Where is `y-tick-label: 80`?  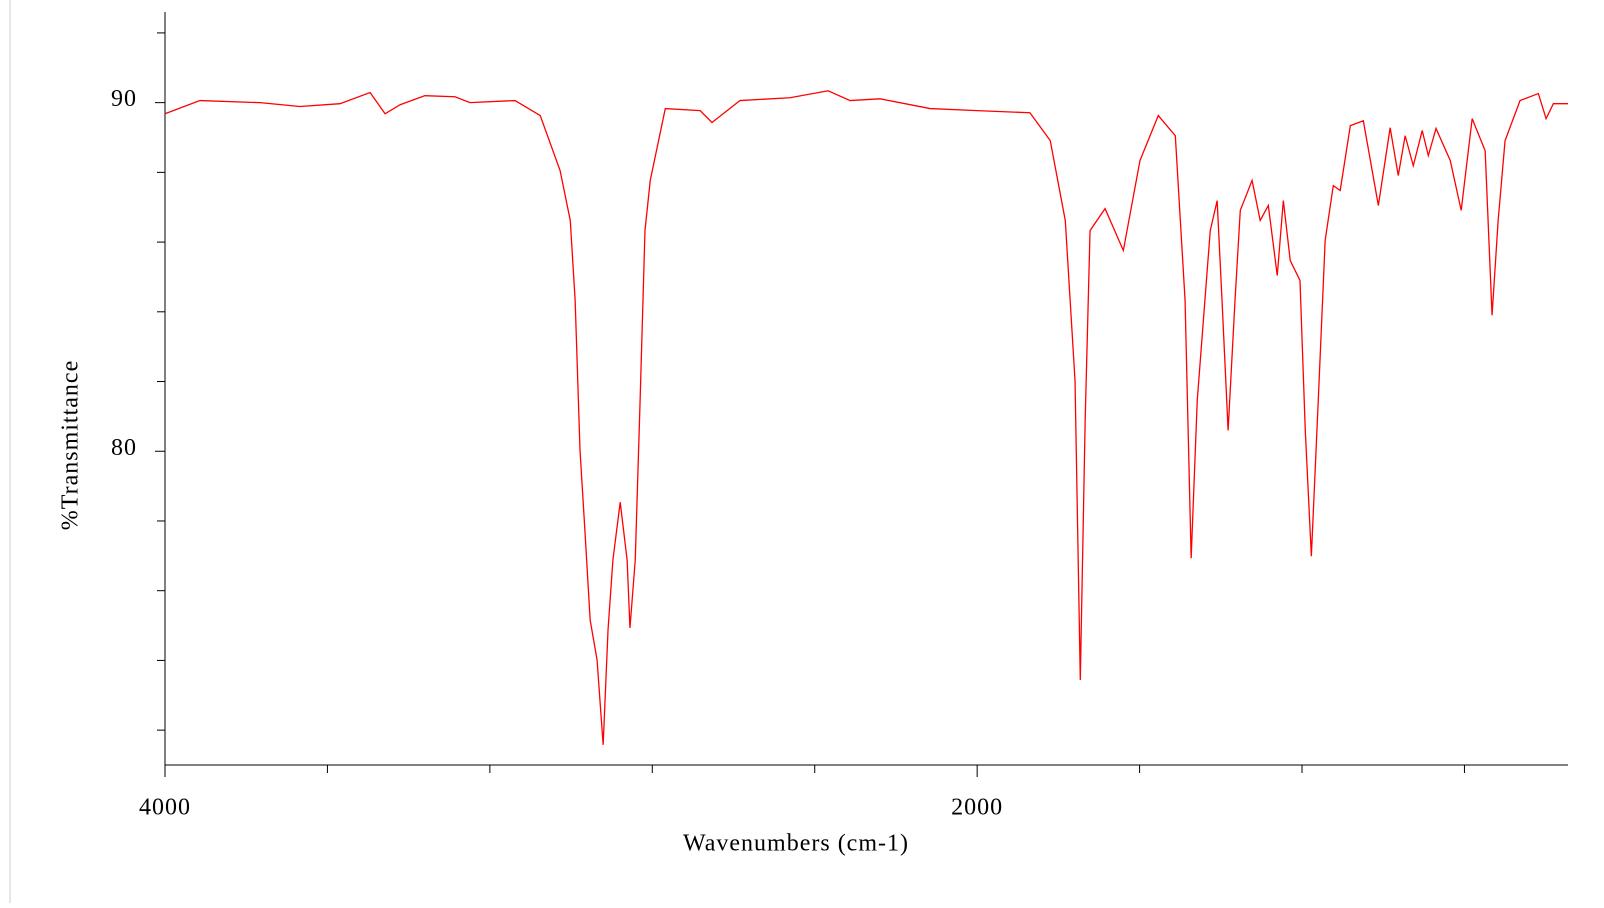
y-tick-label: 80 is located at coordinates (124, 448).